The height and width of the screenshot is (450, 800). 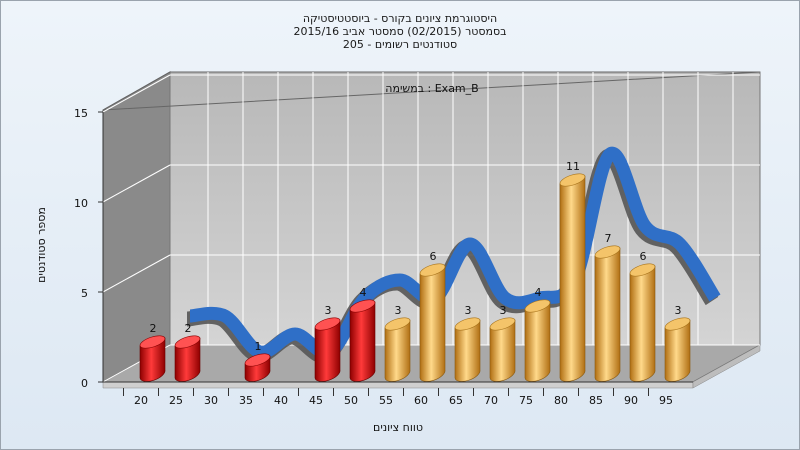 I want to click on x-tick-label: 45, so click(x=316, y=400).